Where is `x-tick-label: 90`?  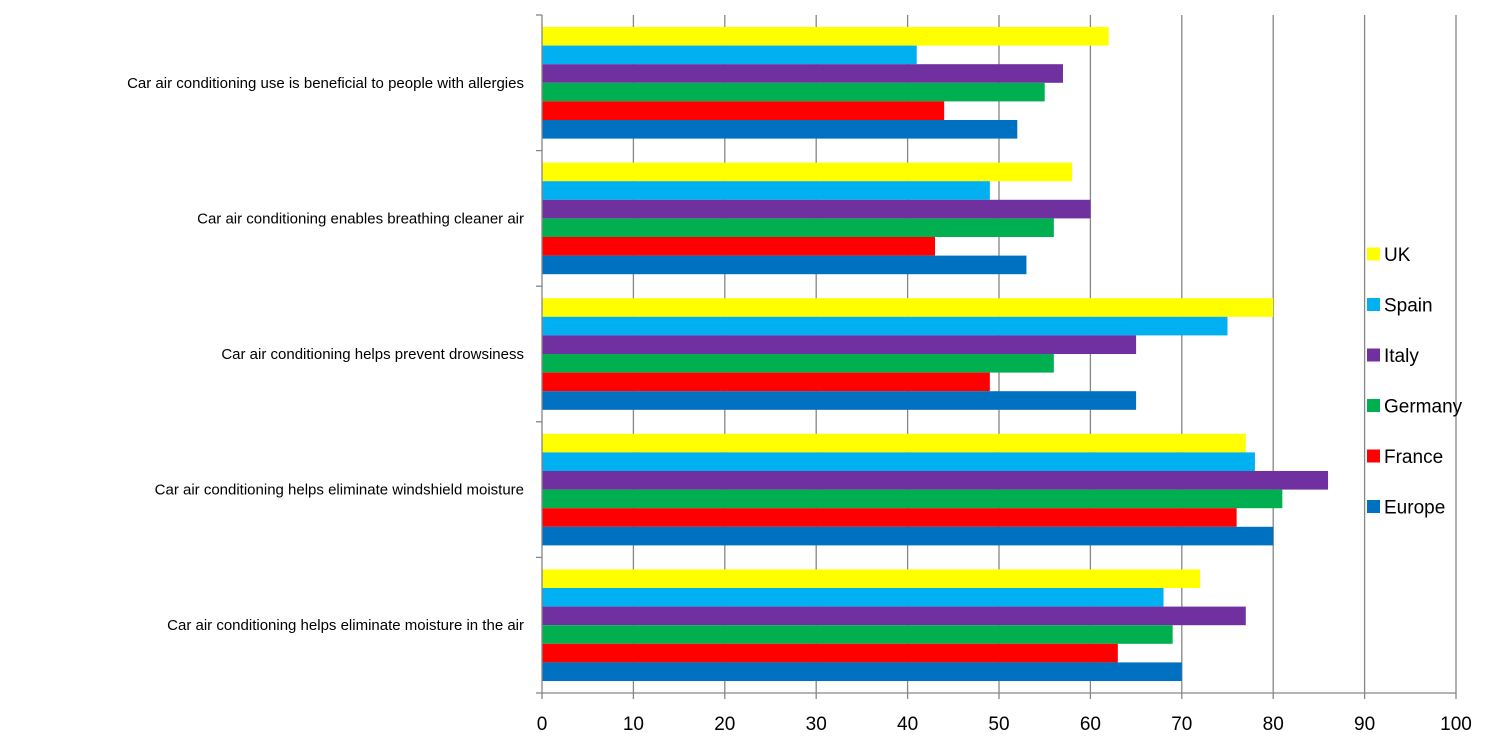 x-tick-label: 90 is located at coordinates (1364, 724).